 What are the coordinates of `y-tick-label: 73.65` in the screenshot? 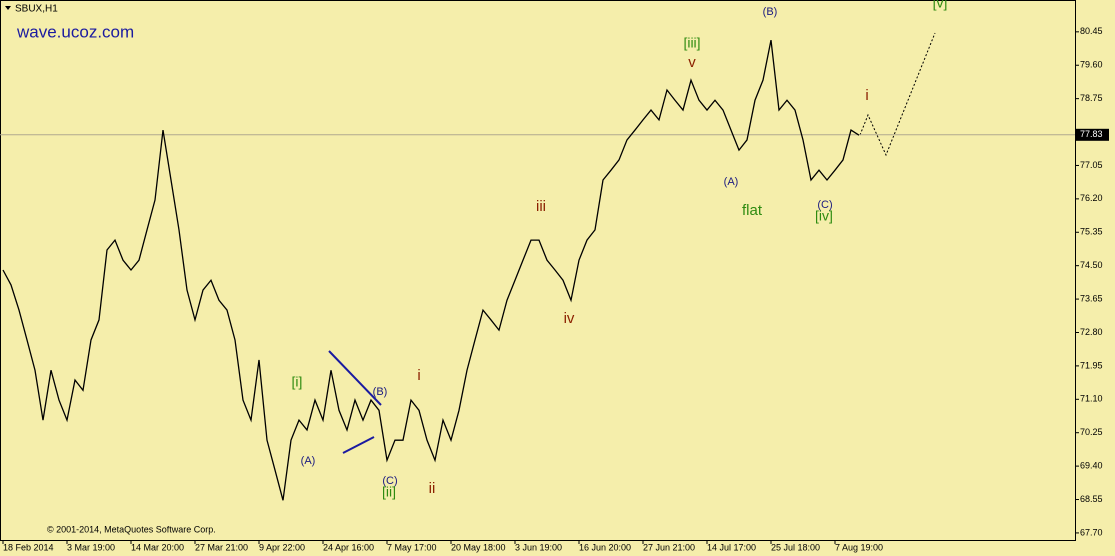 It's located at (1091, 298).